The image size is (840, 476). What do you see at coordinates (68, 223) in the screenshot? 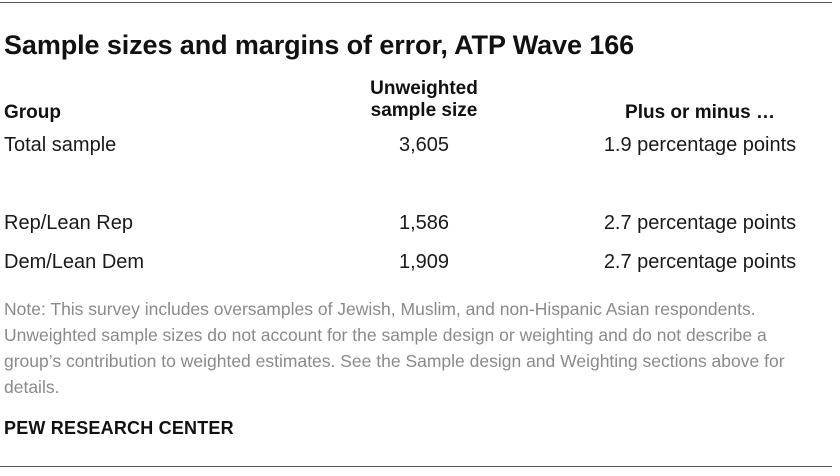
I see `row-group-rep: Rep/Lean Rep` at bounding box center [68, 223].